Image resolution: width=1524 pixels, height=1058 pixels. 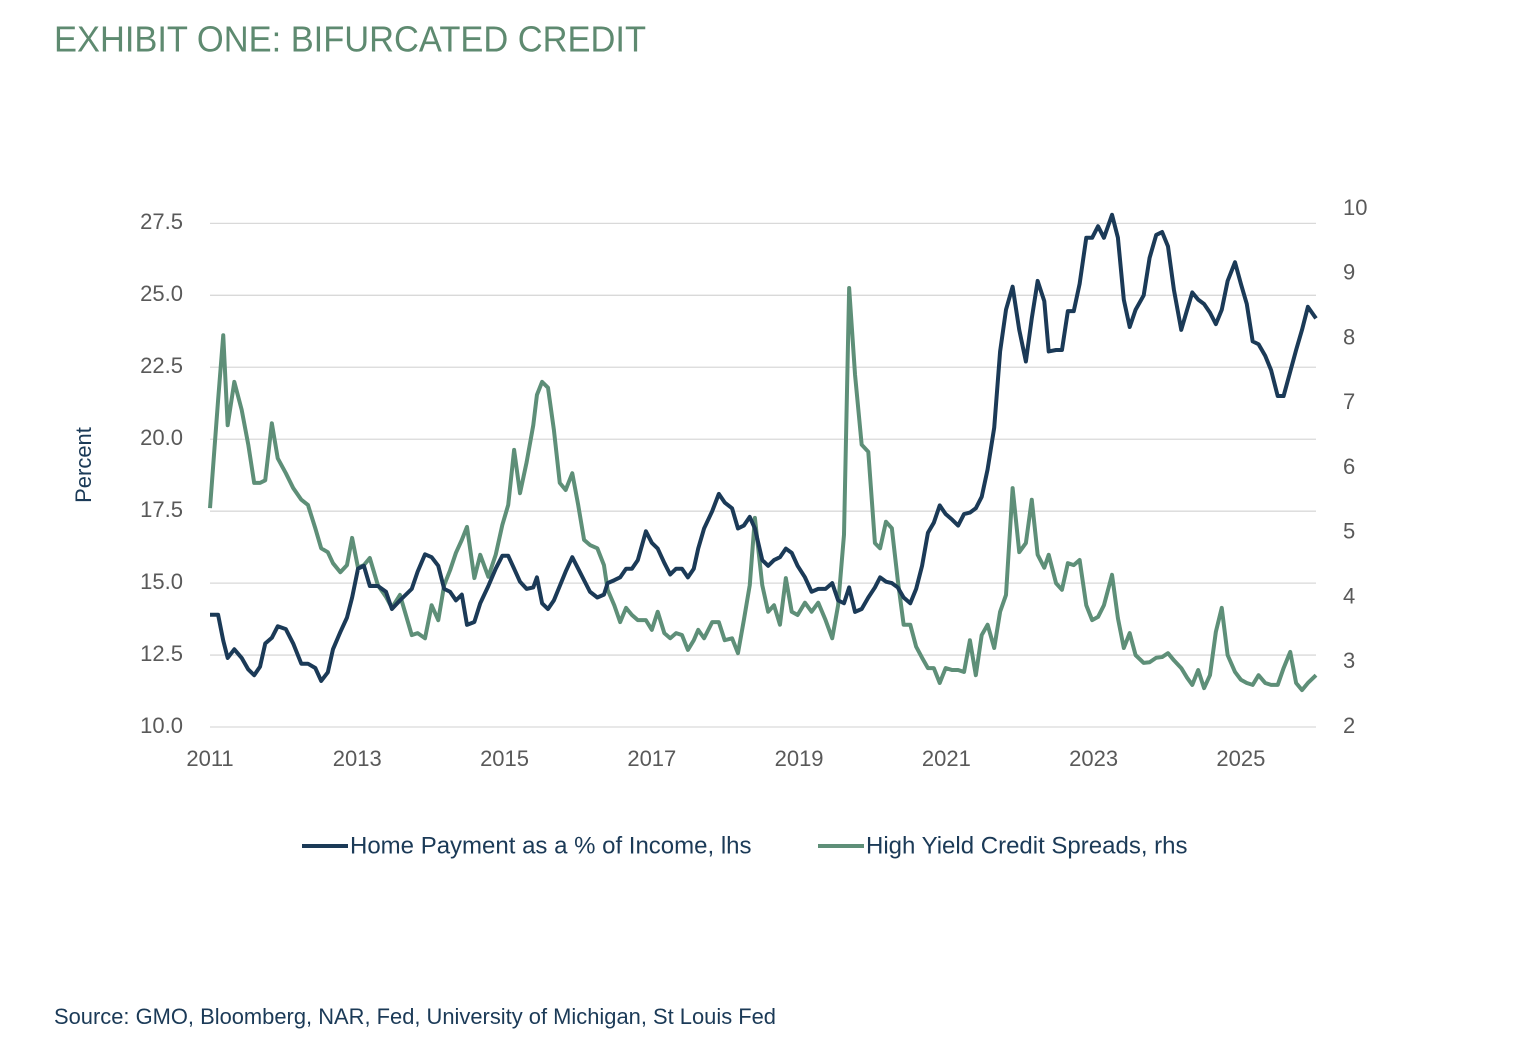 I want to click on x-tick-label: 2011, so click(x=209, y=758).